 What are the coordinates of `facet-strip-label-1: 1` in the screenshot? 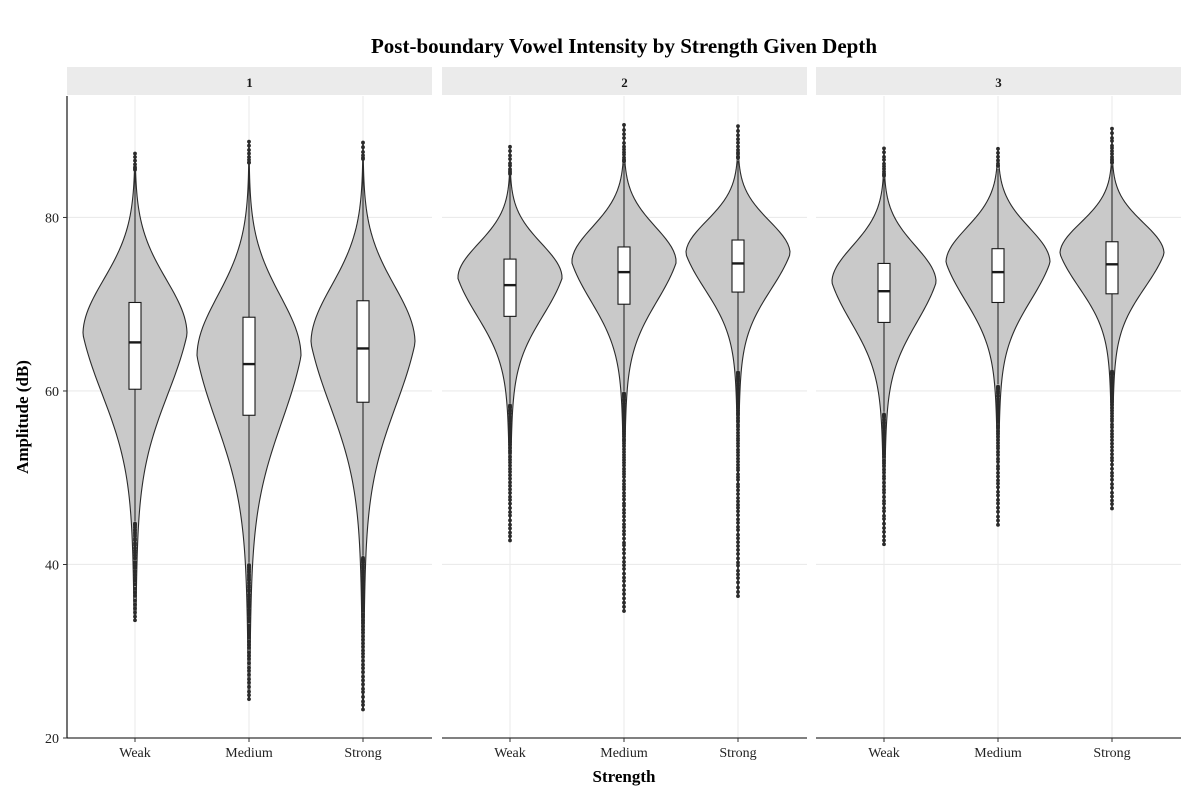 It's located at (249, 82).